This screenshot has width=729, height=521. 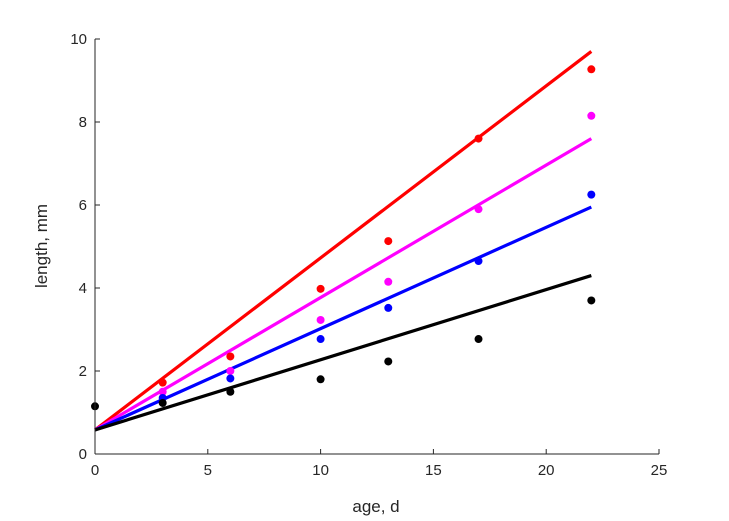 I want to click on y-tick-label-4: 4, so click(x=83, y=288).